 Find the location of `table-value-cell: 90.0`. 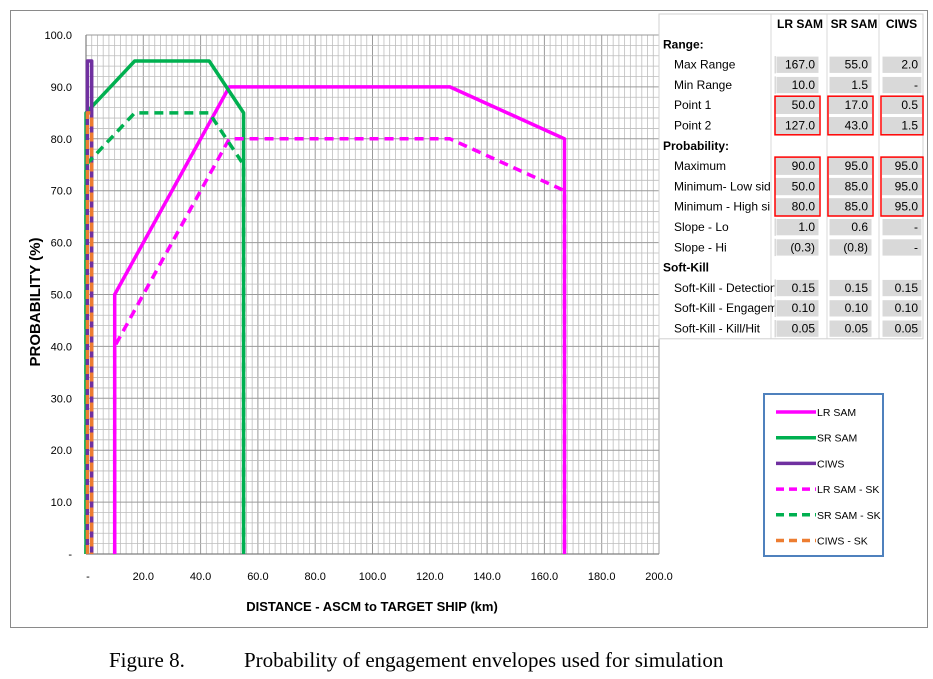

table-value-cell: 90.0 is located at coordinates (804, 166).